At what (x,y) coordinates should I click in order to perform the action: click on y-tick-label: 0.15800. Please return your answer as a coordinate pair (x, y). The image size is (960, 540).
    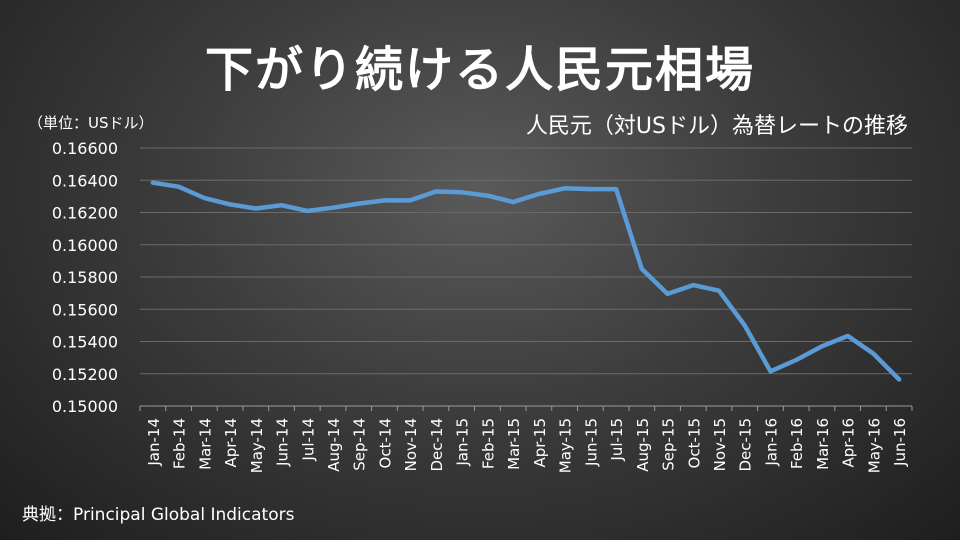
    Looking at the image, I should click on (85, 277).